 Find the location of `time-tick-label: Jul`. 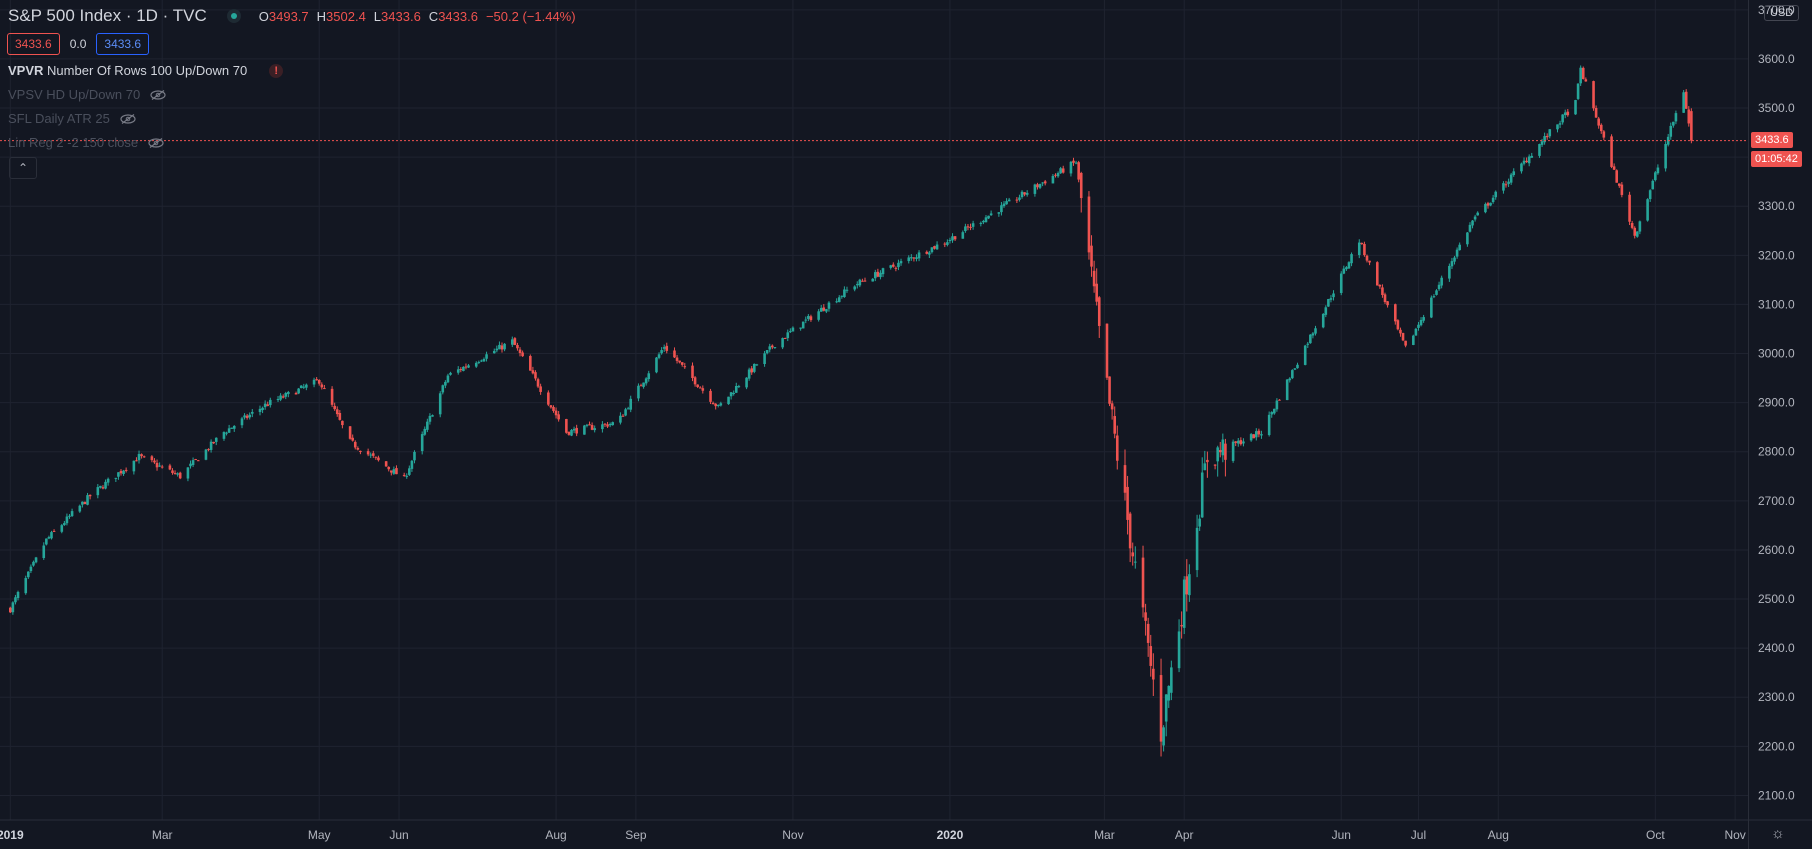

time-tick-label: Jul is located at coordinates (1418, 835).